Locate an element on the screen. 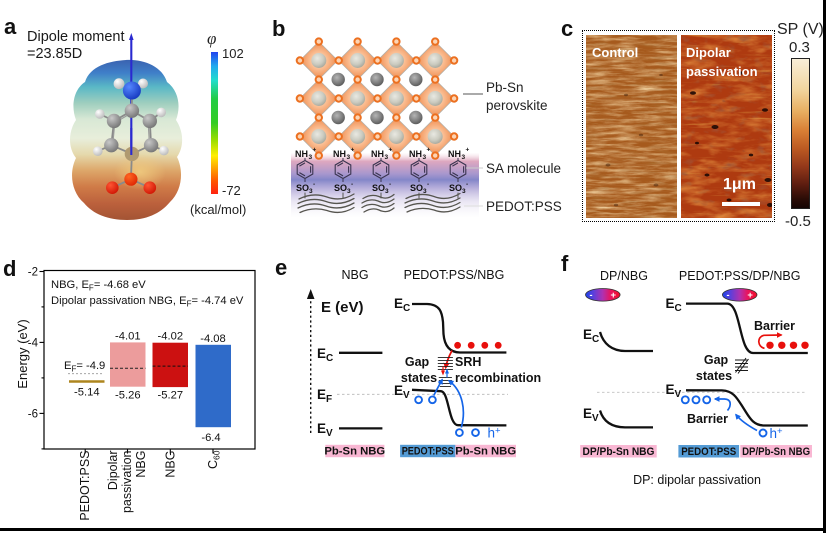 This screenshot has height=533, width=826. svg-text: -5.26 is located at coordinates (128, 396).